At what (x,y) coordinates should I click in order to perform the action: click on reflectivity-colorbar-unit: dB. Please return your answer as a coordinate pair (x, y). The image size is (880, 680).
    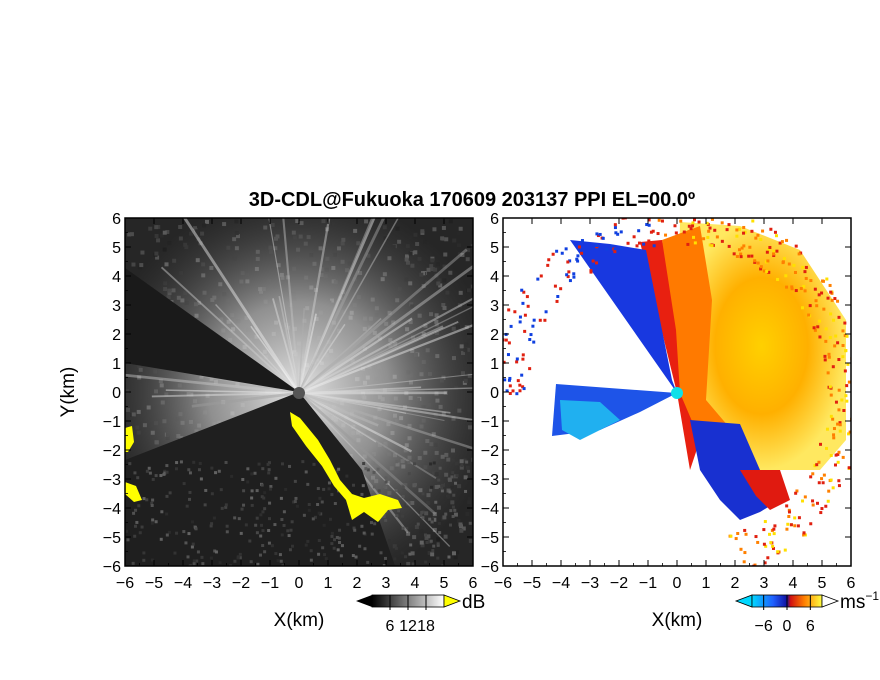
    Looking at the image, I should click on (473, 602).